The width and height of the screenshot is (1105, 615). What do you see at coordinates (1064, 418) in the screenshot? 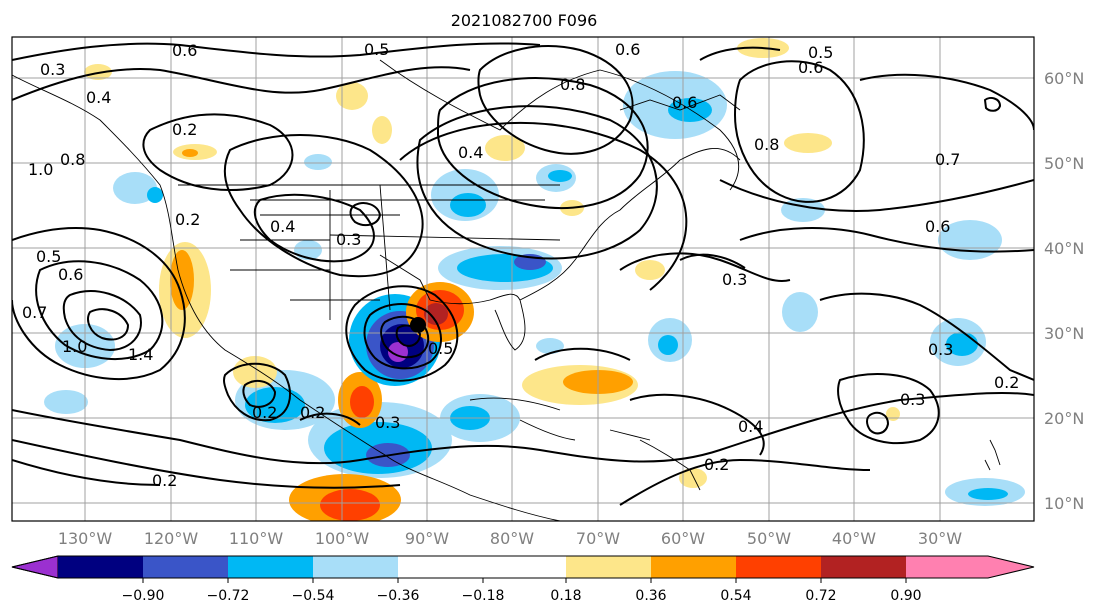
I see `lat-label: 20°N` at bounding box center [1064, 418].